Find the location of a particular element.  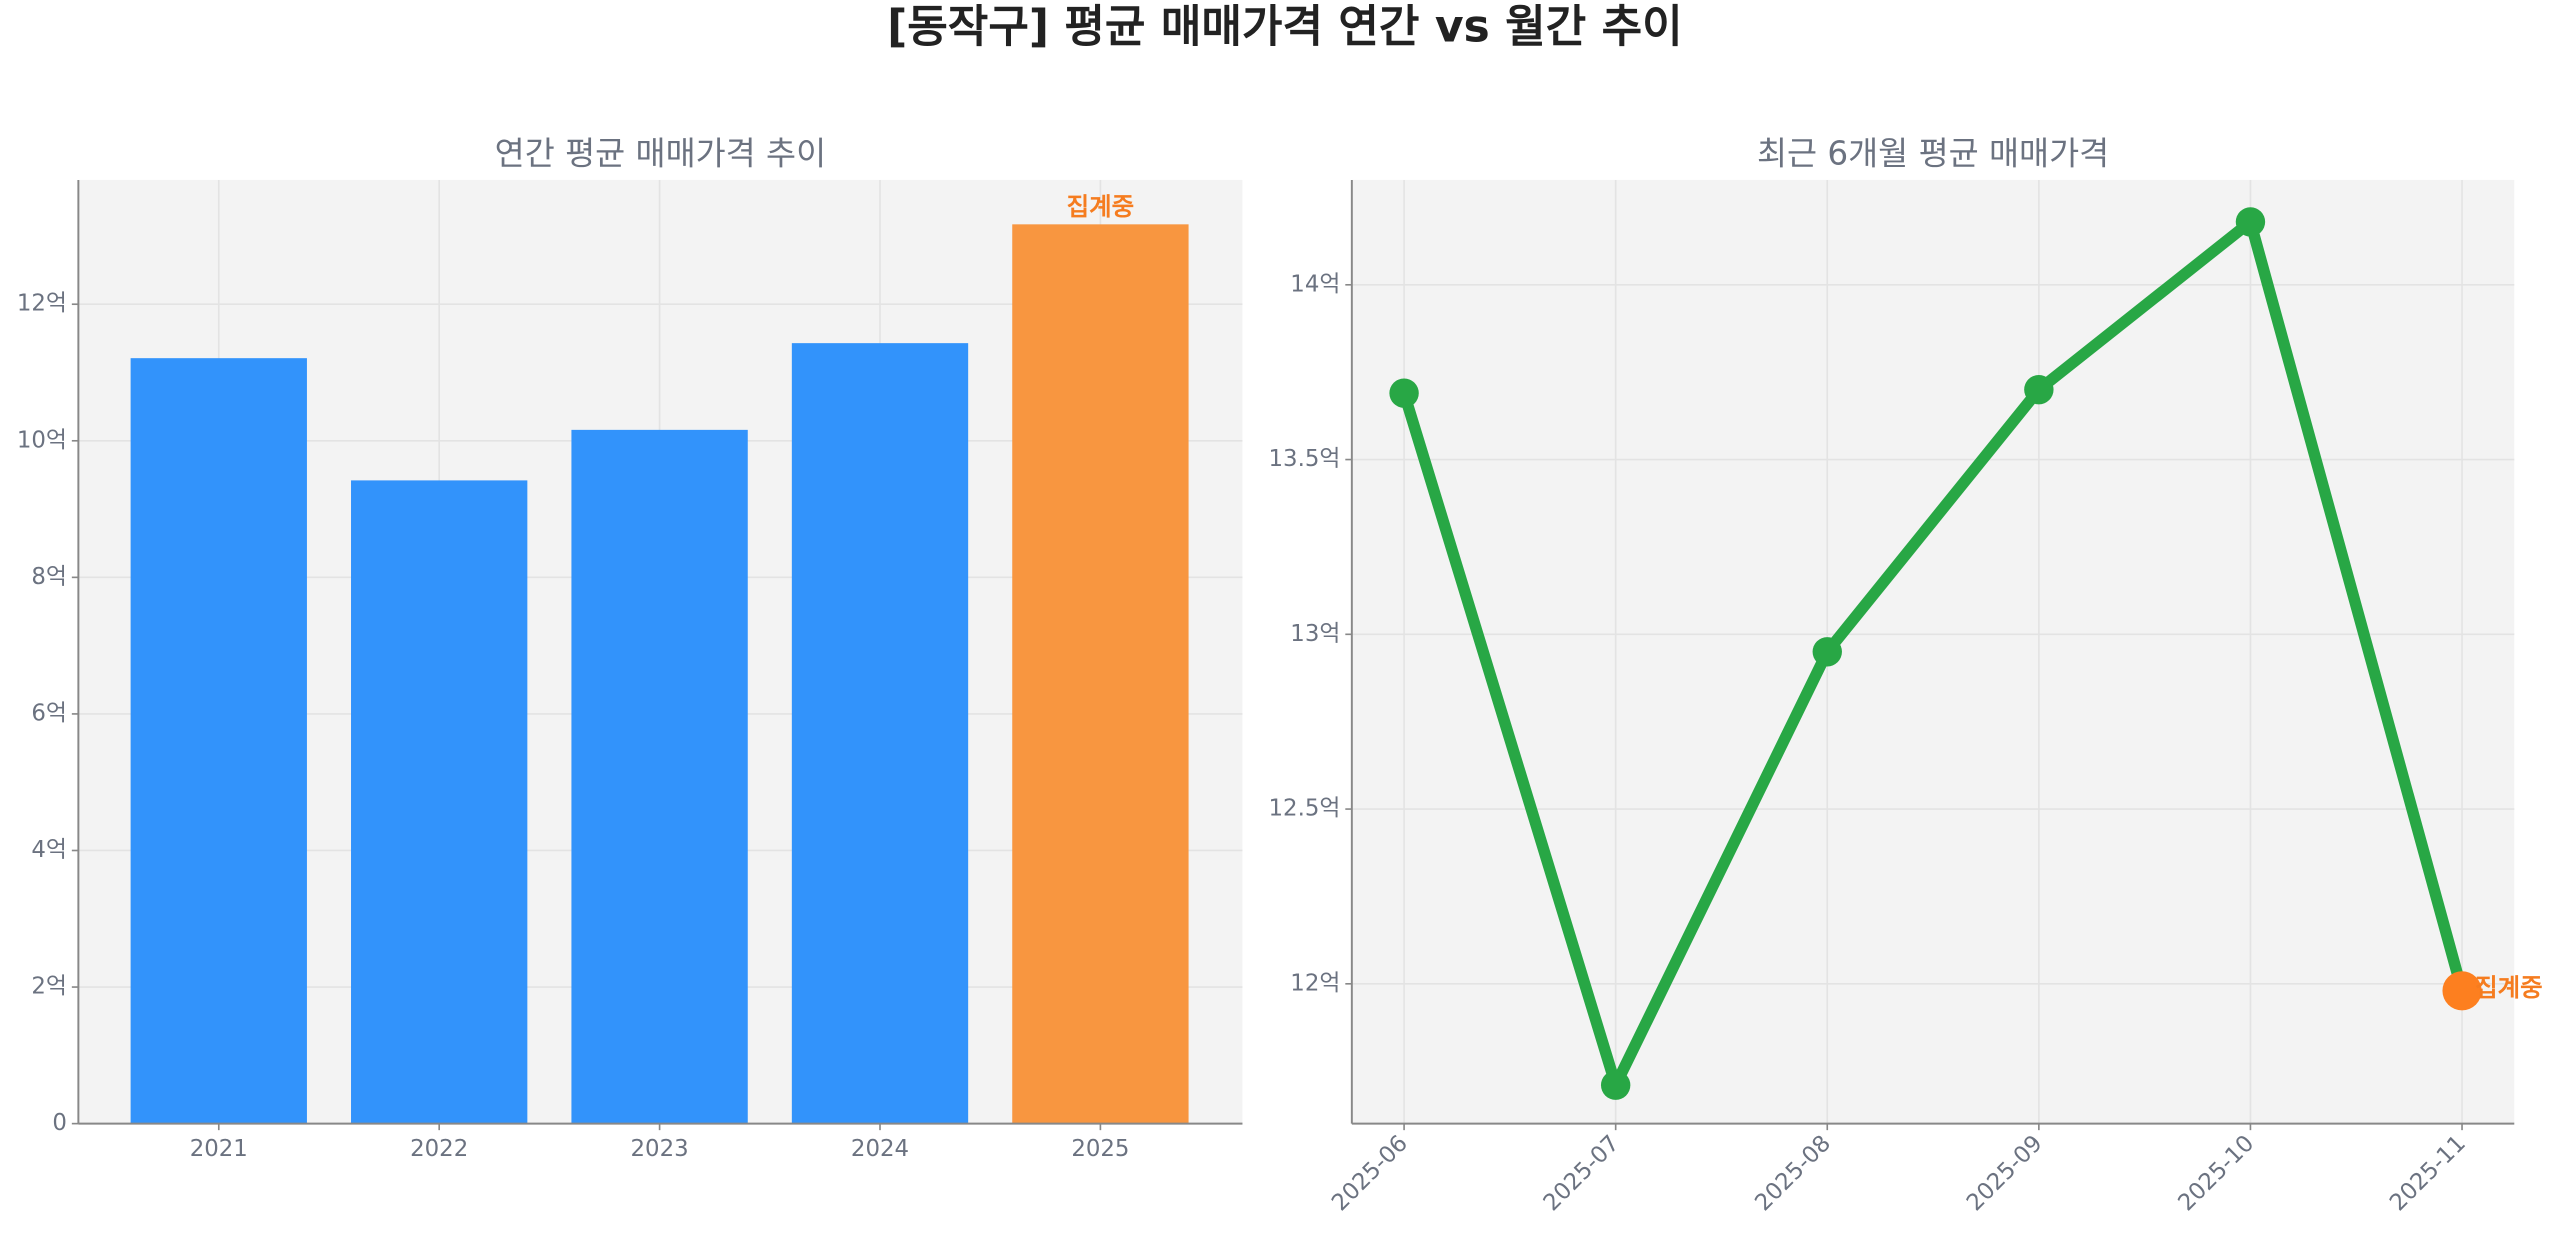

x-tick-label: 2025-09 is located at coordinates (2005, 1173).